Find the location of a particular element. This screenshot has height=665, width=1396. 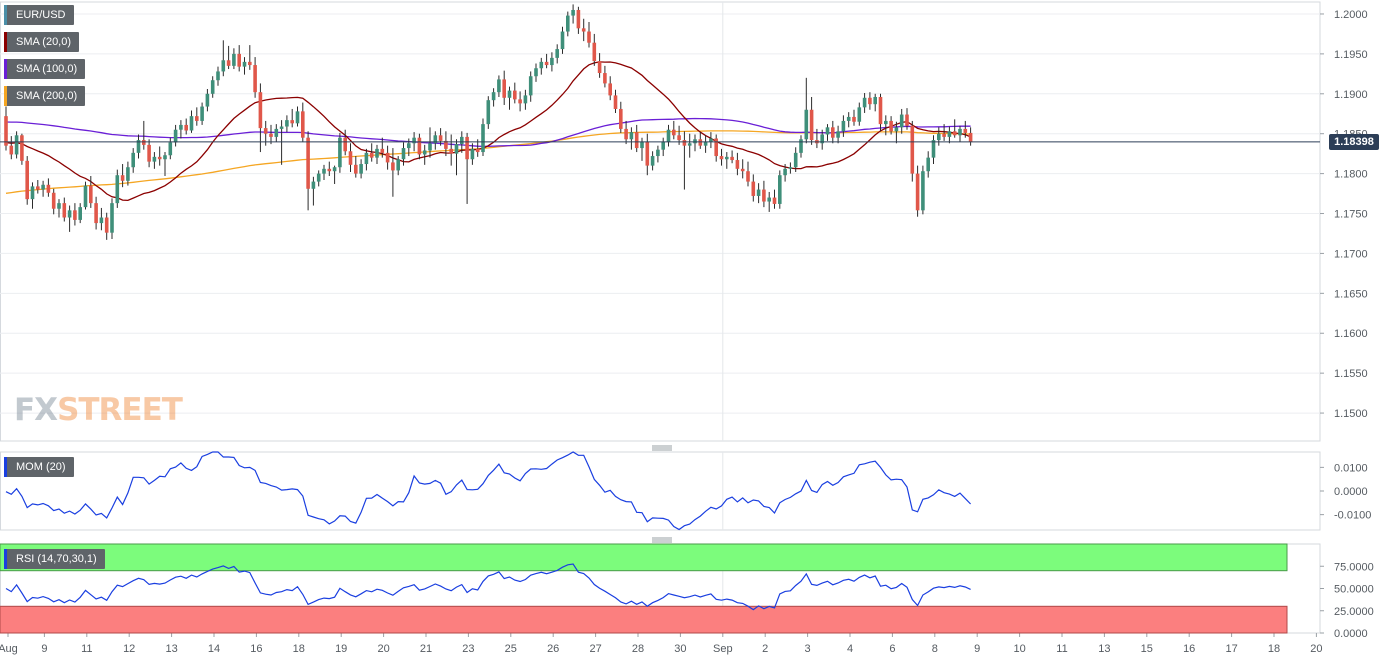

x-tick-label: 26 is located at coordinates (553, 649).